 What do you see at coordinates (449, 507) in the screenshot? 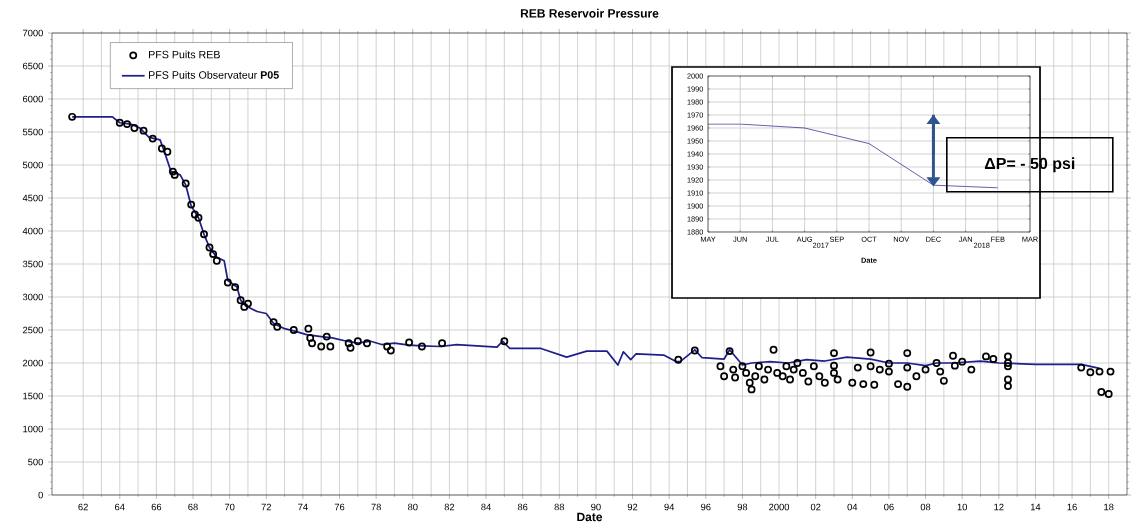
I see `x-tick-label: 82` at bounding box center [449, 507].